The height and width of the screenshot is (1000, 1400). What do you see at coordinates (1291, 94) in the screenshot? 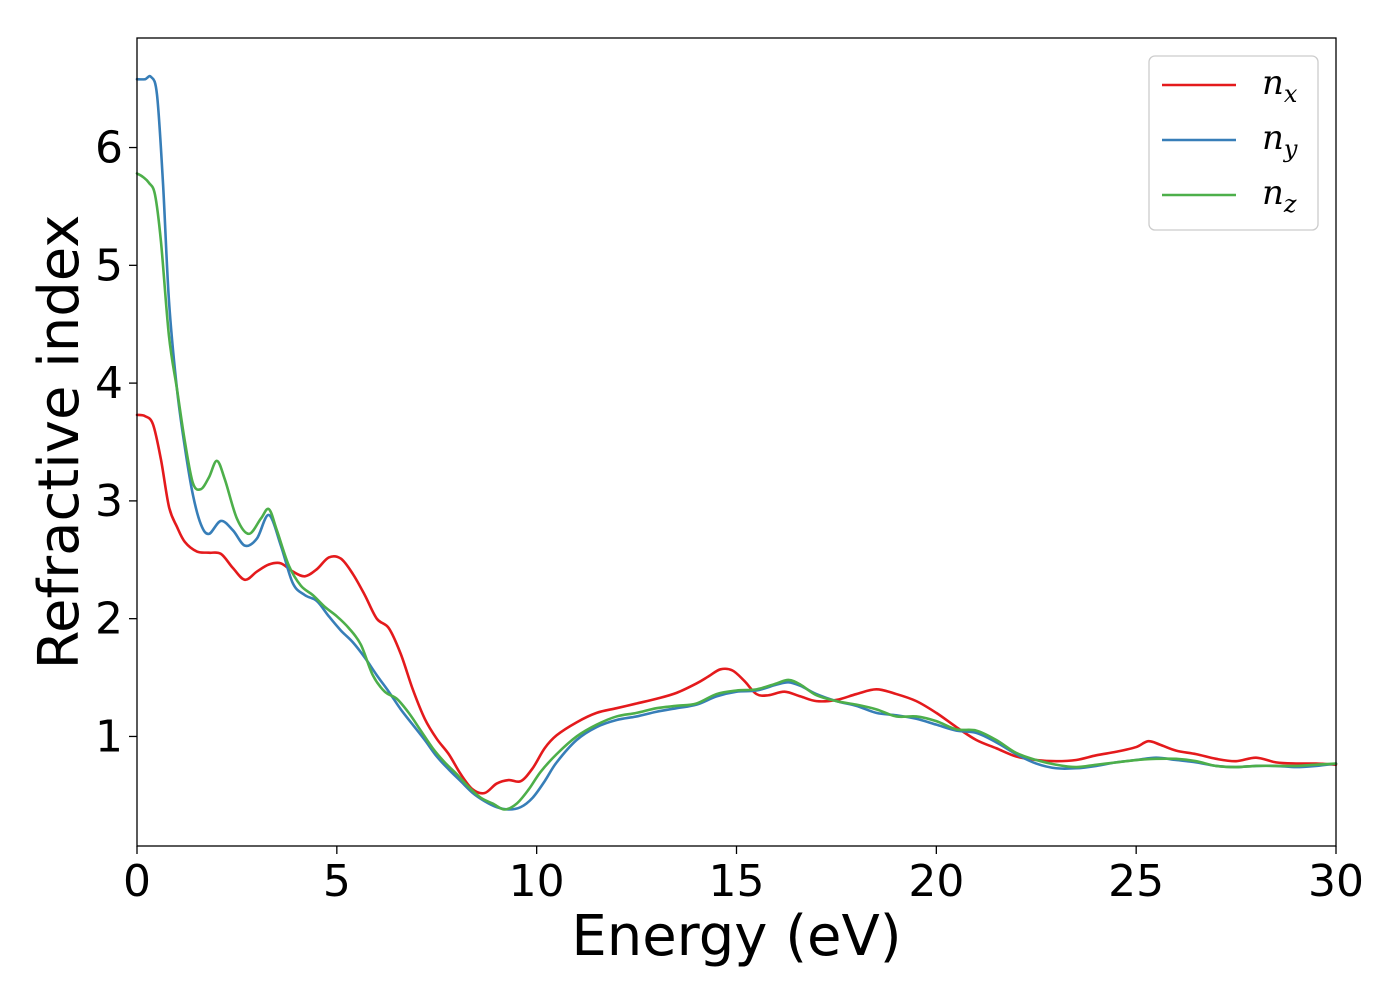
I see `legend-label-subscript: x` at bounding box center [1291, 94].